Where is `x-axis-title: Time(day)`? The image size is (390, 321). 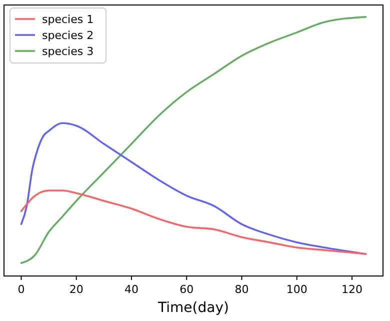
x-axis-title: Time(day) is located at coordinates (193, 308).